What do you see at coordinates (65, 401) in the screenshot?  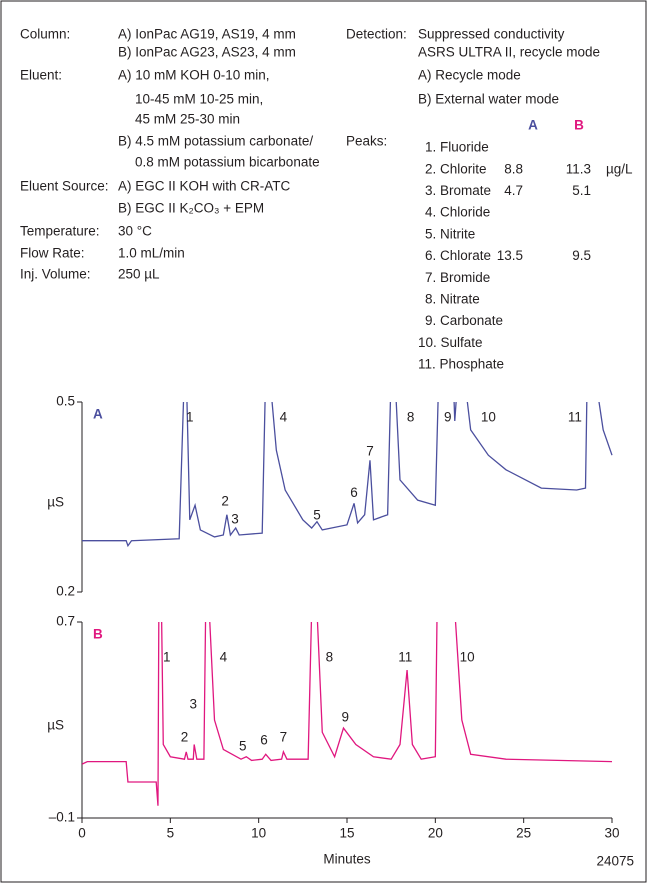 I see `y-tick-label: 0.5` at bounding box center [65, 401].